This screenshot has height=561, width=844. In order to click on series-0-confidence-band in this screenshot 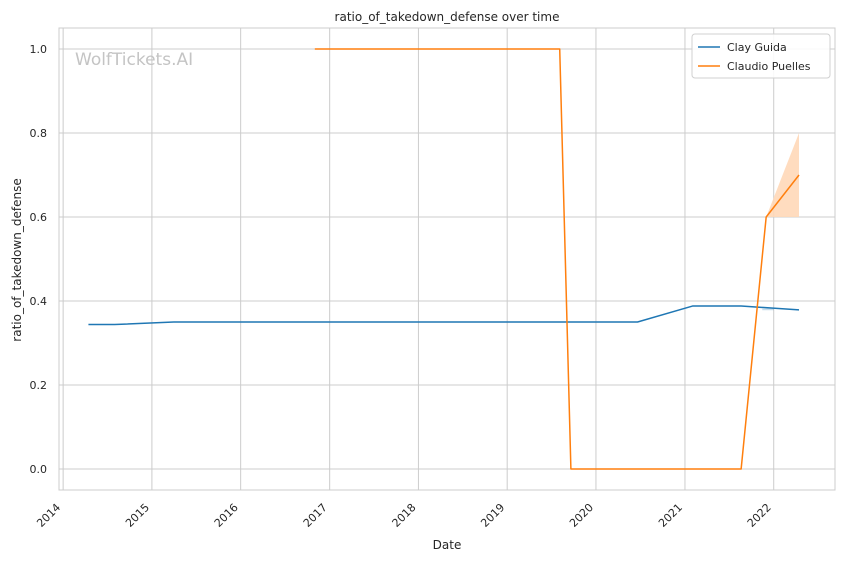, I will do `click(768, 309)`.